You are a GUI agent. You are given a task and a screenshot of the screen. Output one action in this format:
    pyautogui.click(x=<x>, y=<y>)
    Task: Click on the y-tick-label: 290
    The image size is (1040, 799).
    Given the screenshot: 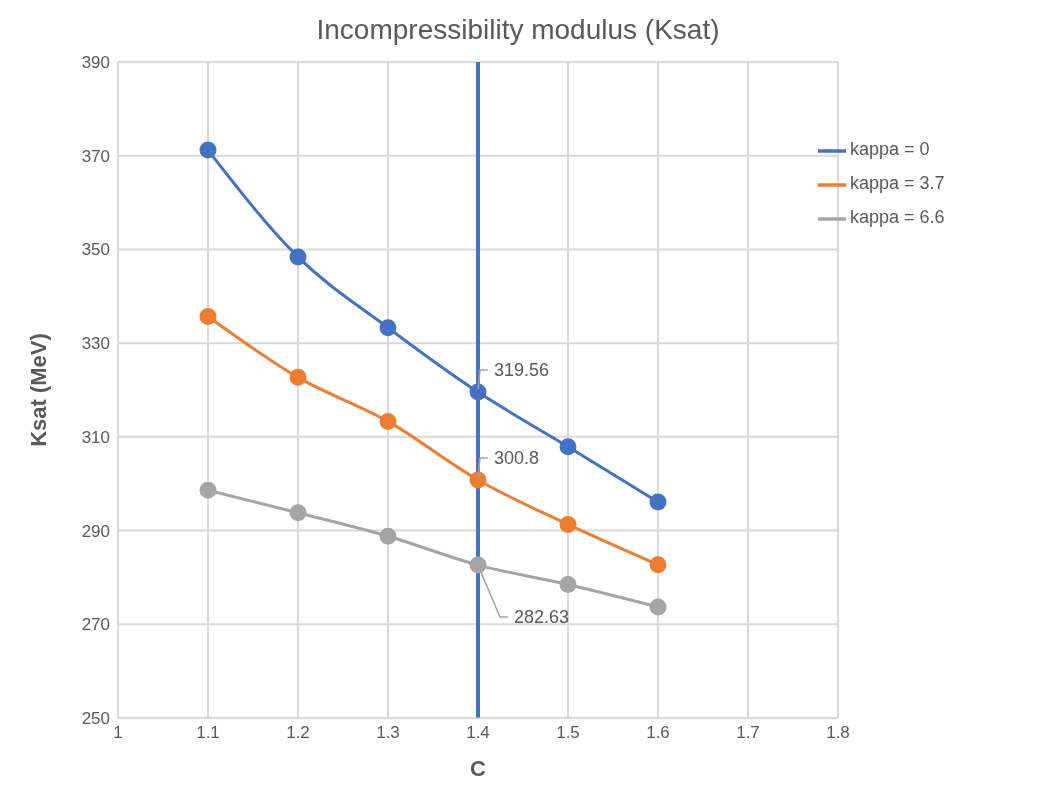 What is the action you would take?
    pyautogui.click(x=95, y=531)
    